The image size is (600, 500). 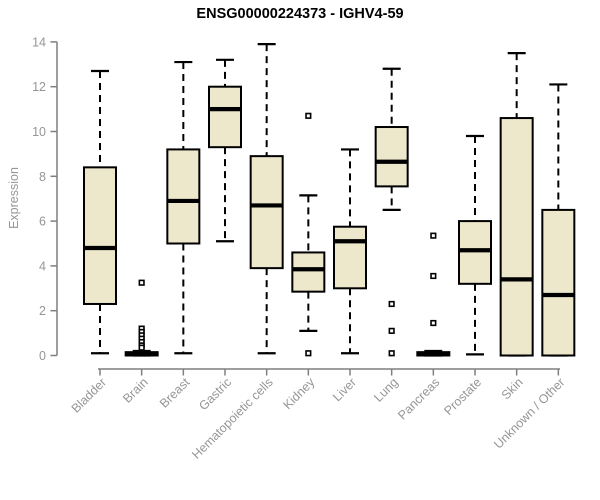 I want to click on boxplot-gastric, so click(x=225, y=150).